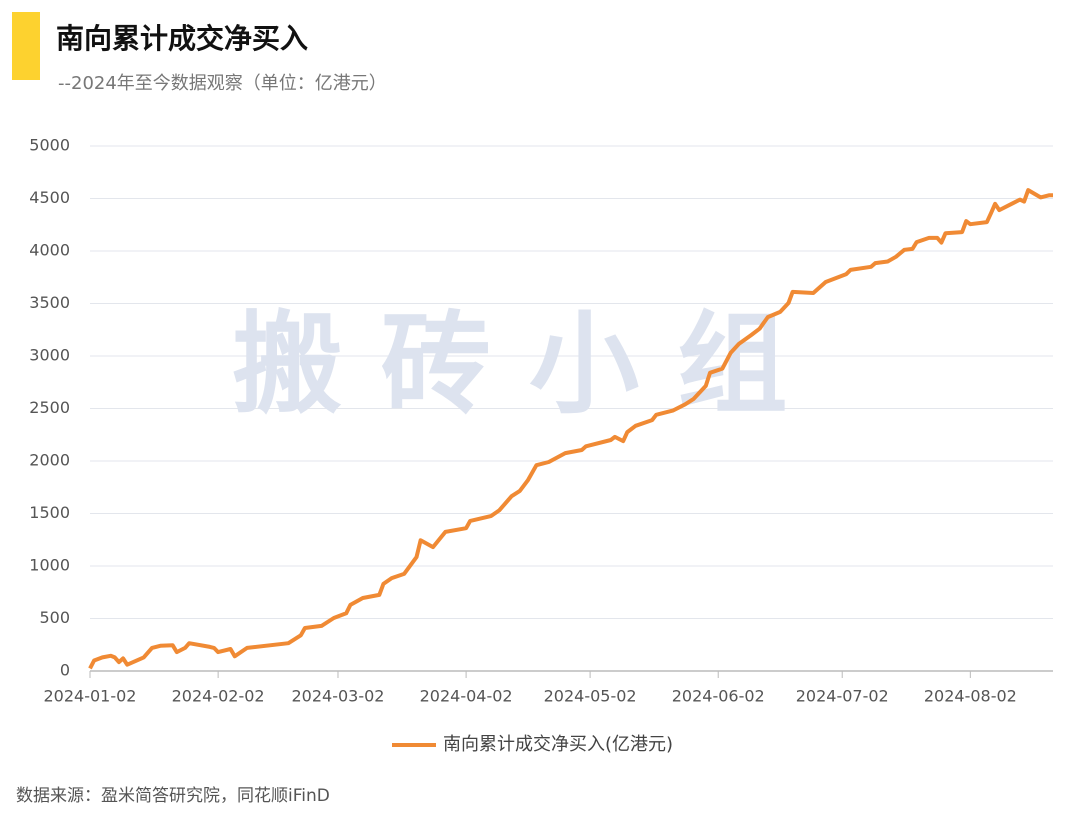 This screenshot has width=1080, height=833. Describe the element at coordinates (466, 696) in the screenshot. I see `x-tick-label: 2024-04-02` at that location.